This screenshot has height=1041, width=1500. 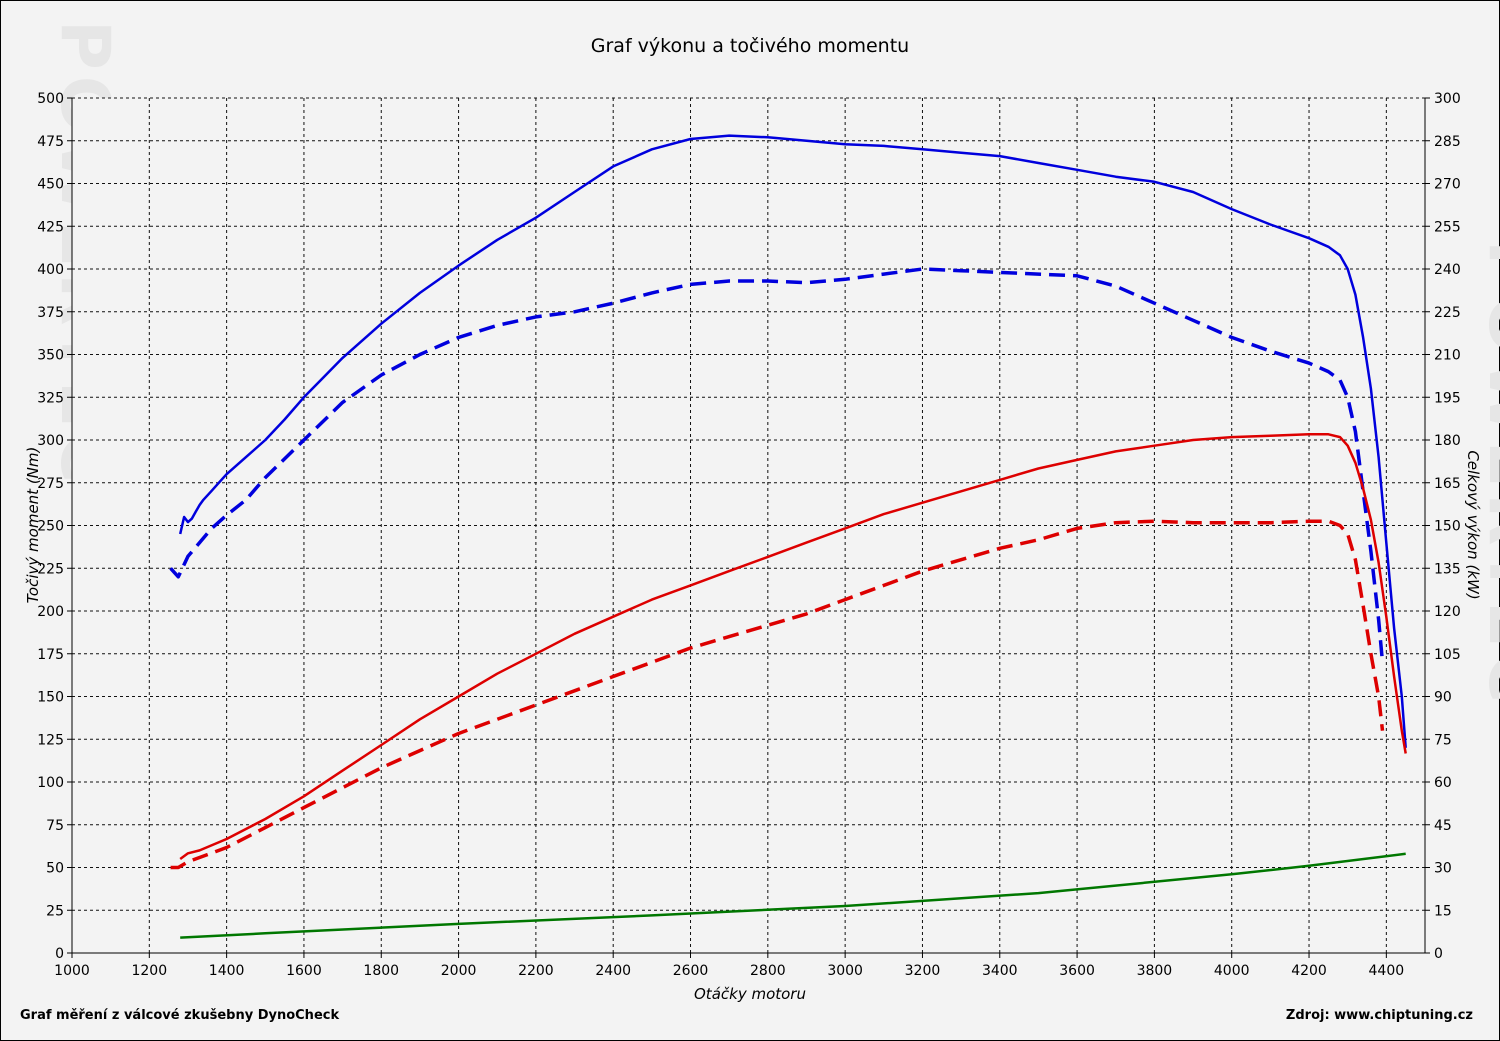 I want to click on y-right-tick-label: 45, so click(x=1443, y=826).